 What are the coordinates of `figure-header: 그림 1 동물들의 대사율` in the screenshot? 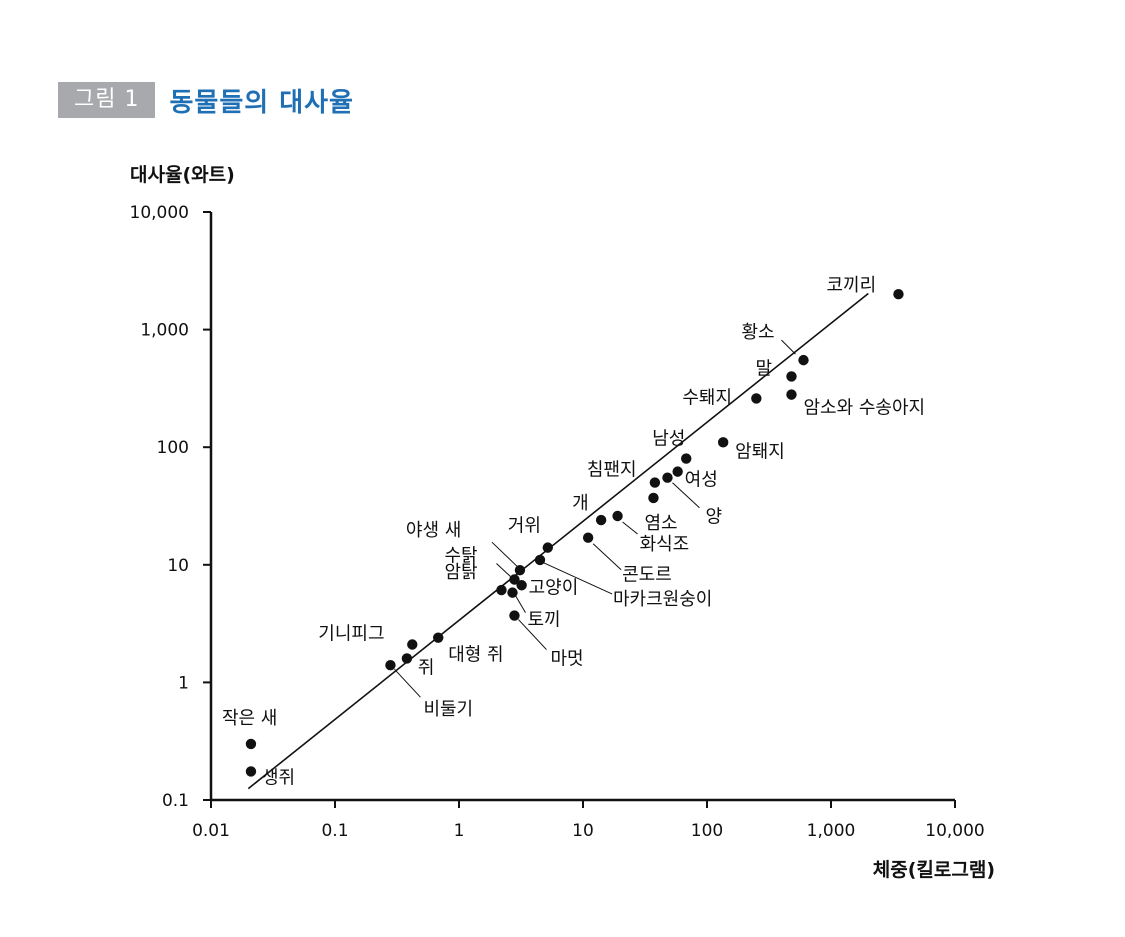 It's located at (206, 100).